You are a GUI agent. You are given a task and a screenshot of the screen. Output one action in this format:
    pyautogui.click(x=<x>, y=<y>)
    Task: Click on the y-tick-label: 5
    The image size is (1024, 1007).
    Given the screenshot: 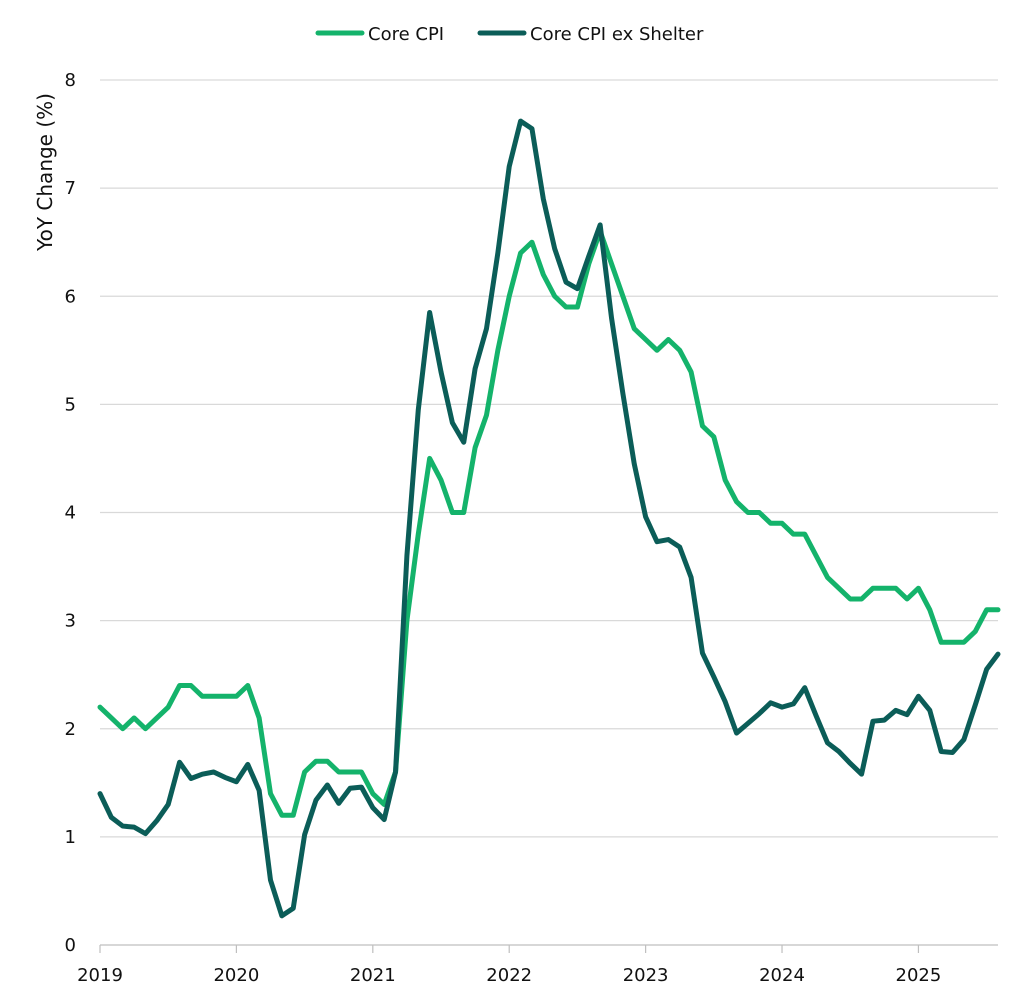 What is the action you would take?
    pyautogui.click(x=70, y=404)
    